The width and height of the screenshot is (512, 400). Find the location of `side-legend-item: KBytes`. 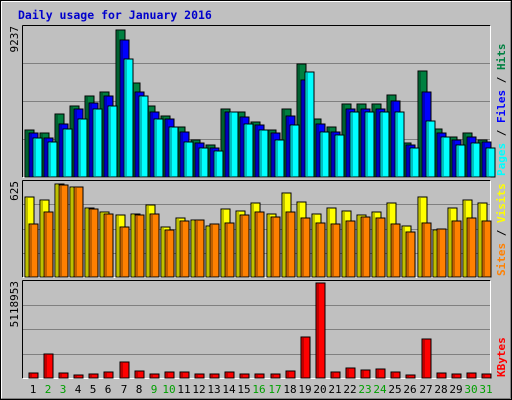

side-legend-item: KBytes is located at coordinates (501, 357).